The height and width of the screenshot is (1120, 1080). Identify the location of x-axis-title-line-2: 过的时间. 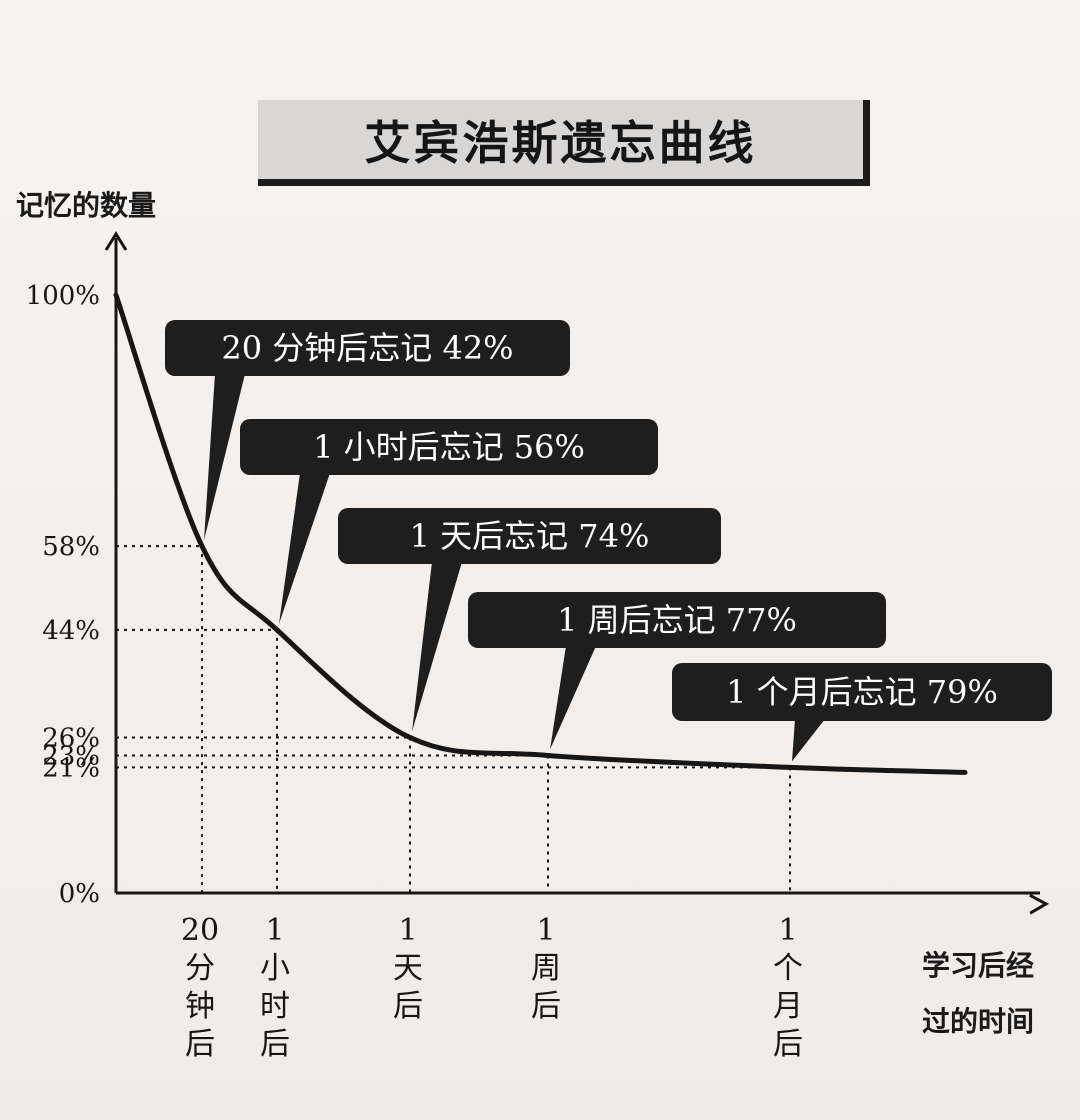
(978, 1021).